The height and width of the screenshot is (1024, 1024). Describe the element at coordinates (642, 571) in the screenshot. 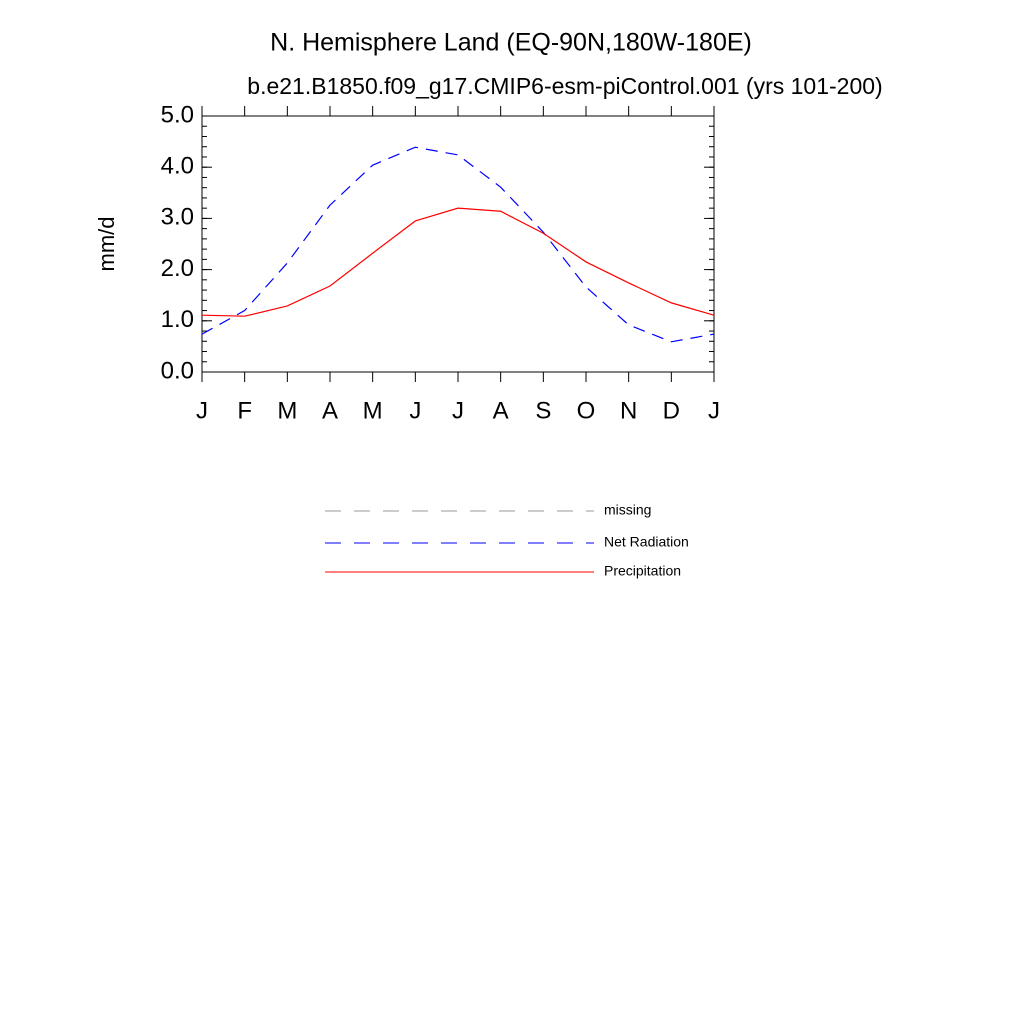

I see `legend-label: Precipitation` at that location.